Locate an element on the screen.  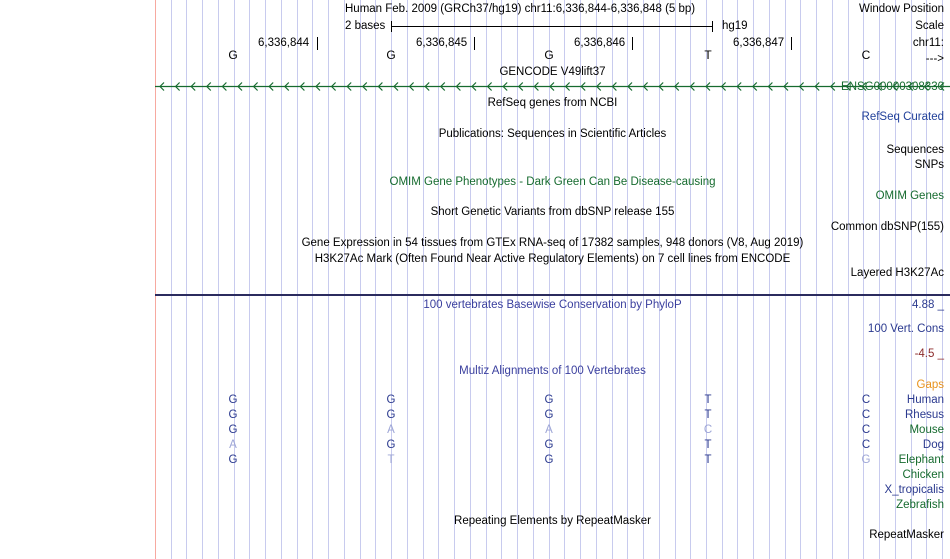
scale-bar-left-cap is located at coordinates (391, 26).